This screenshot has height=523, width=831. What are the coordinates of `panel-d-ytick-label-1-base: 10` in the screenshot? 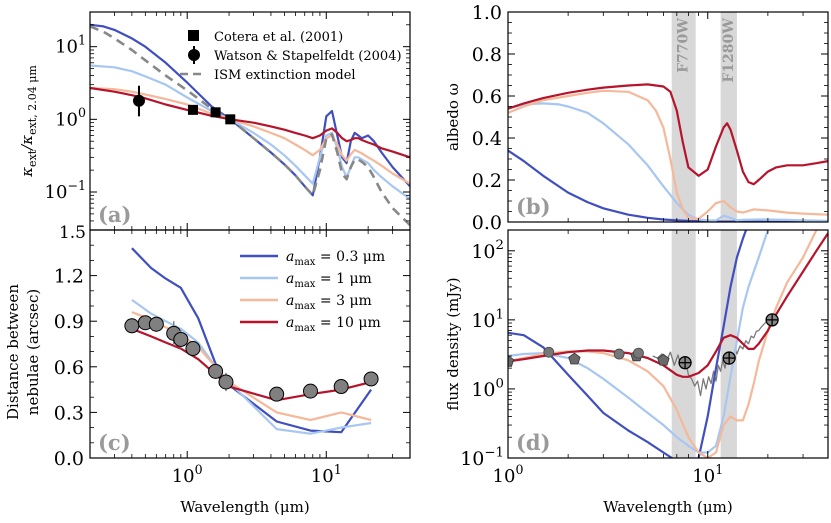 It's located at (483, 390).